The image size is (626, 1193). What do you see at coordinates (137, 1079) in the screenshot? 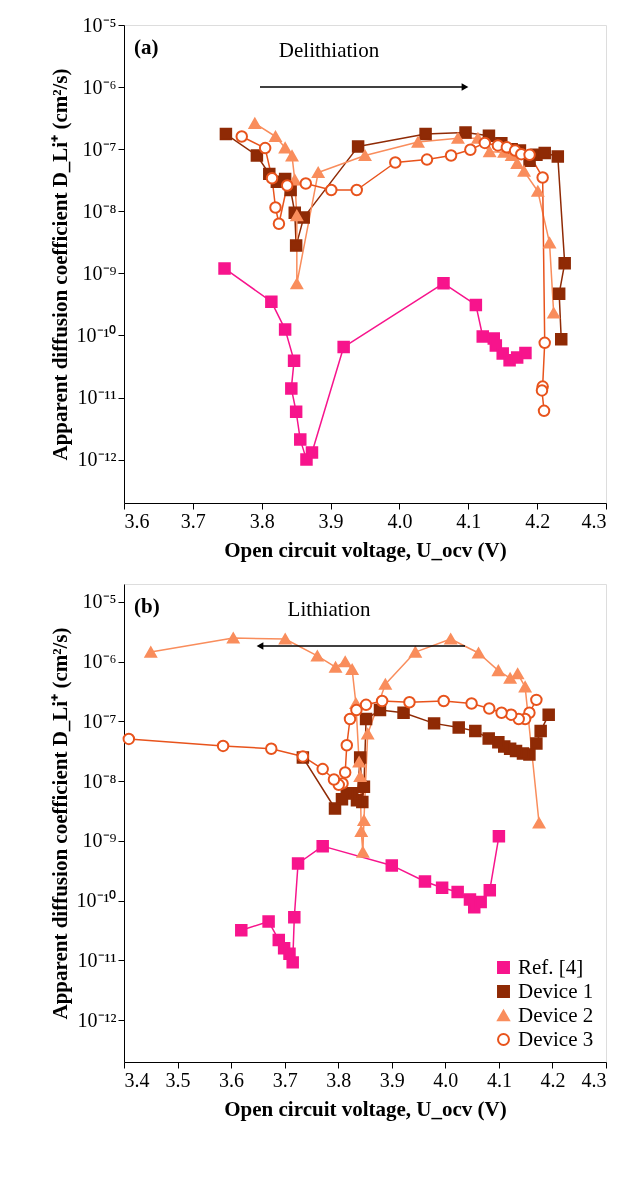
I see `x-tick-label: 3.4` at bounding box center [137, 1079].